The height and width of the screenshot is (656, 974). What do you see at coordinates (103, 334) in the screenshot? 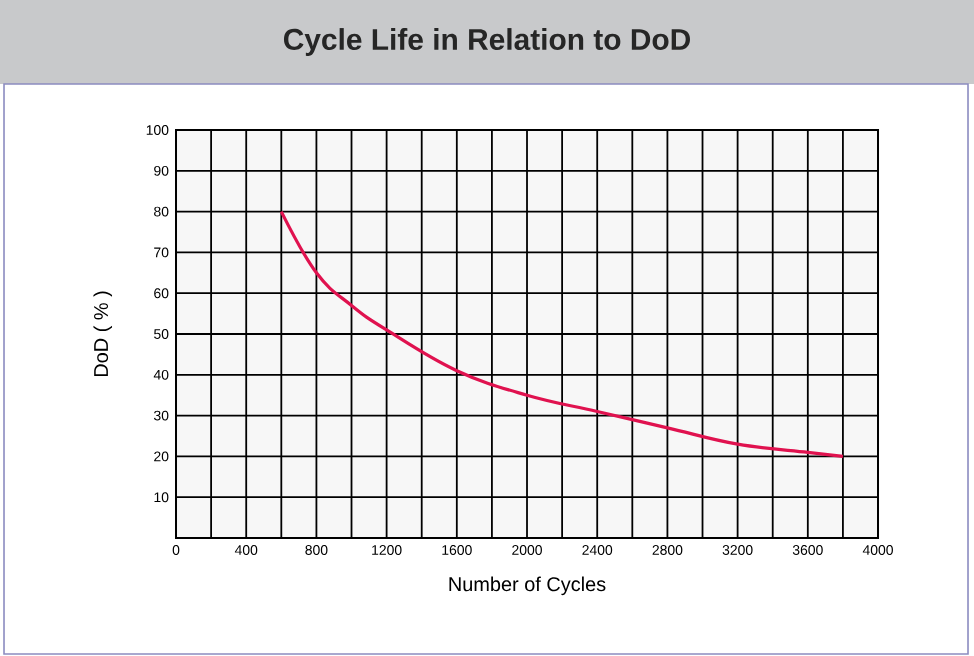
I see `y-axis-title: DoD ( % )` at bounding box center [103, 334].